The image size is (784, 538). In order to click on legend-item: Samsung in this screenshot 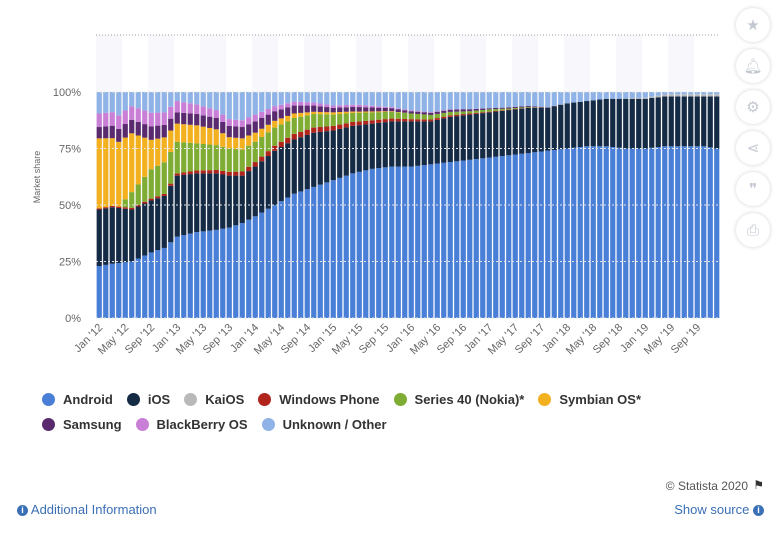, I will do `click(82, 424)`.